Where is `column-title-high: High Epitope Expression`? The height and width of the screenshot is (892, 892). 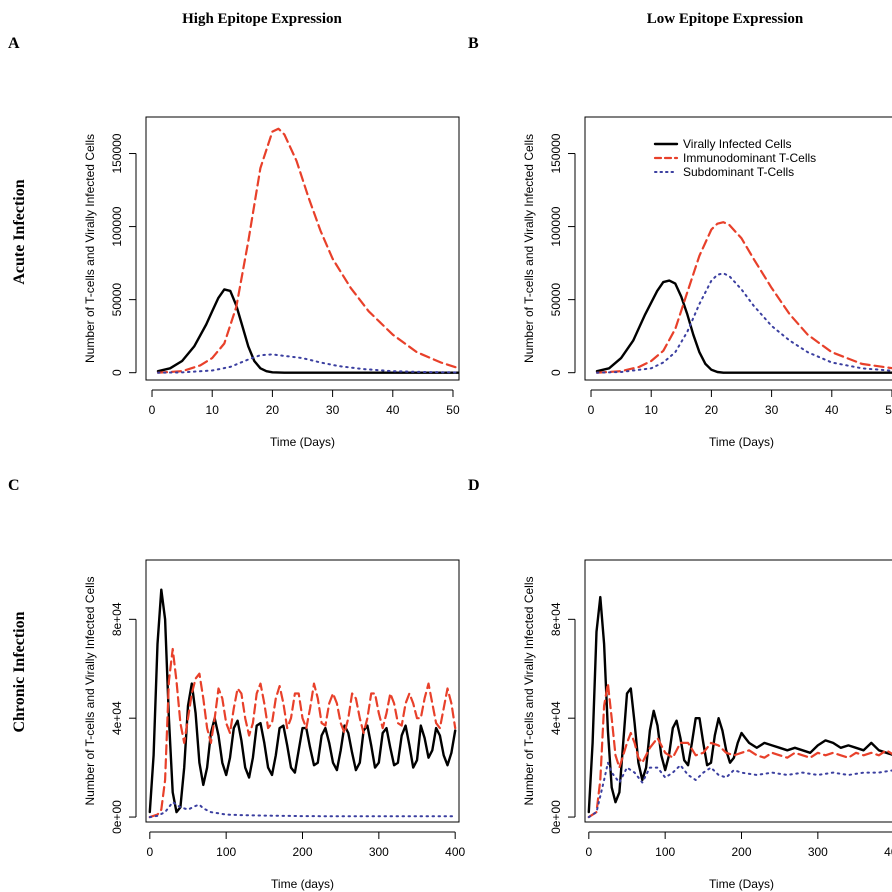 column-title-high: High Epitope Expression is located at coordinates (262, 19).